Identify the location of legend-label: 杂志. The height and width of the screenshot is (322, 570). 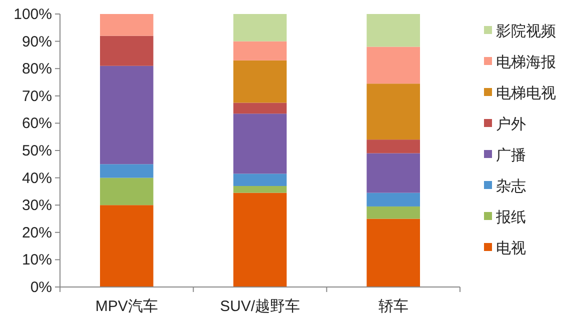
(511, 186).